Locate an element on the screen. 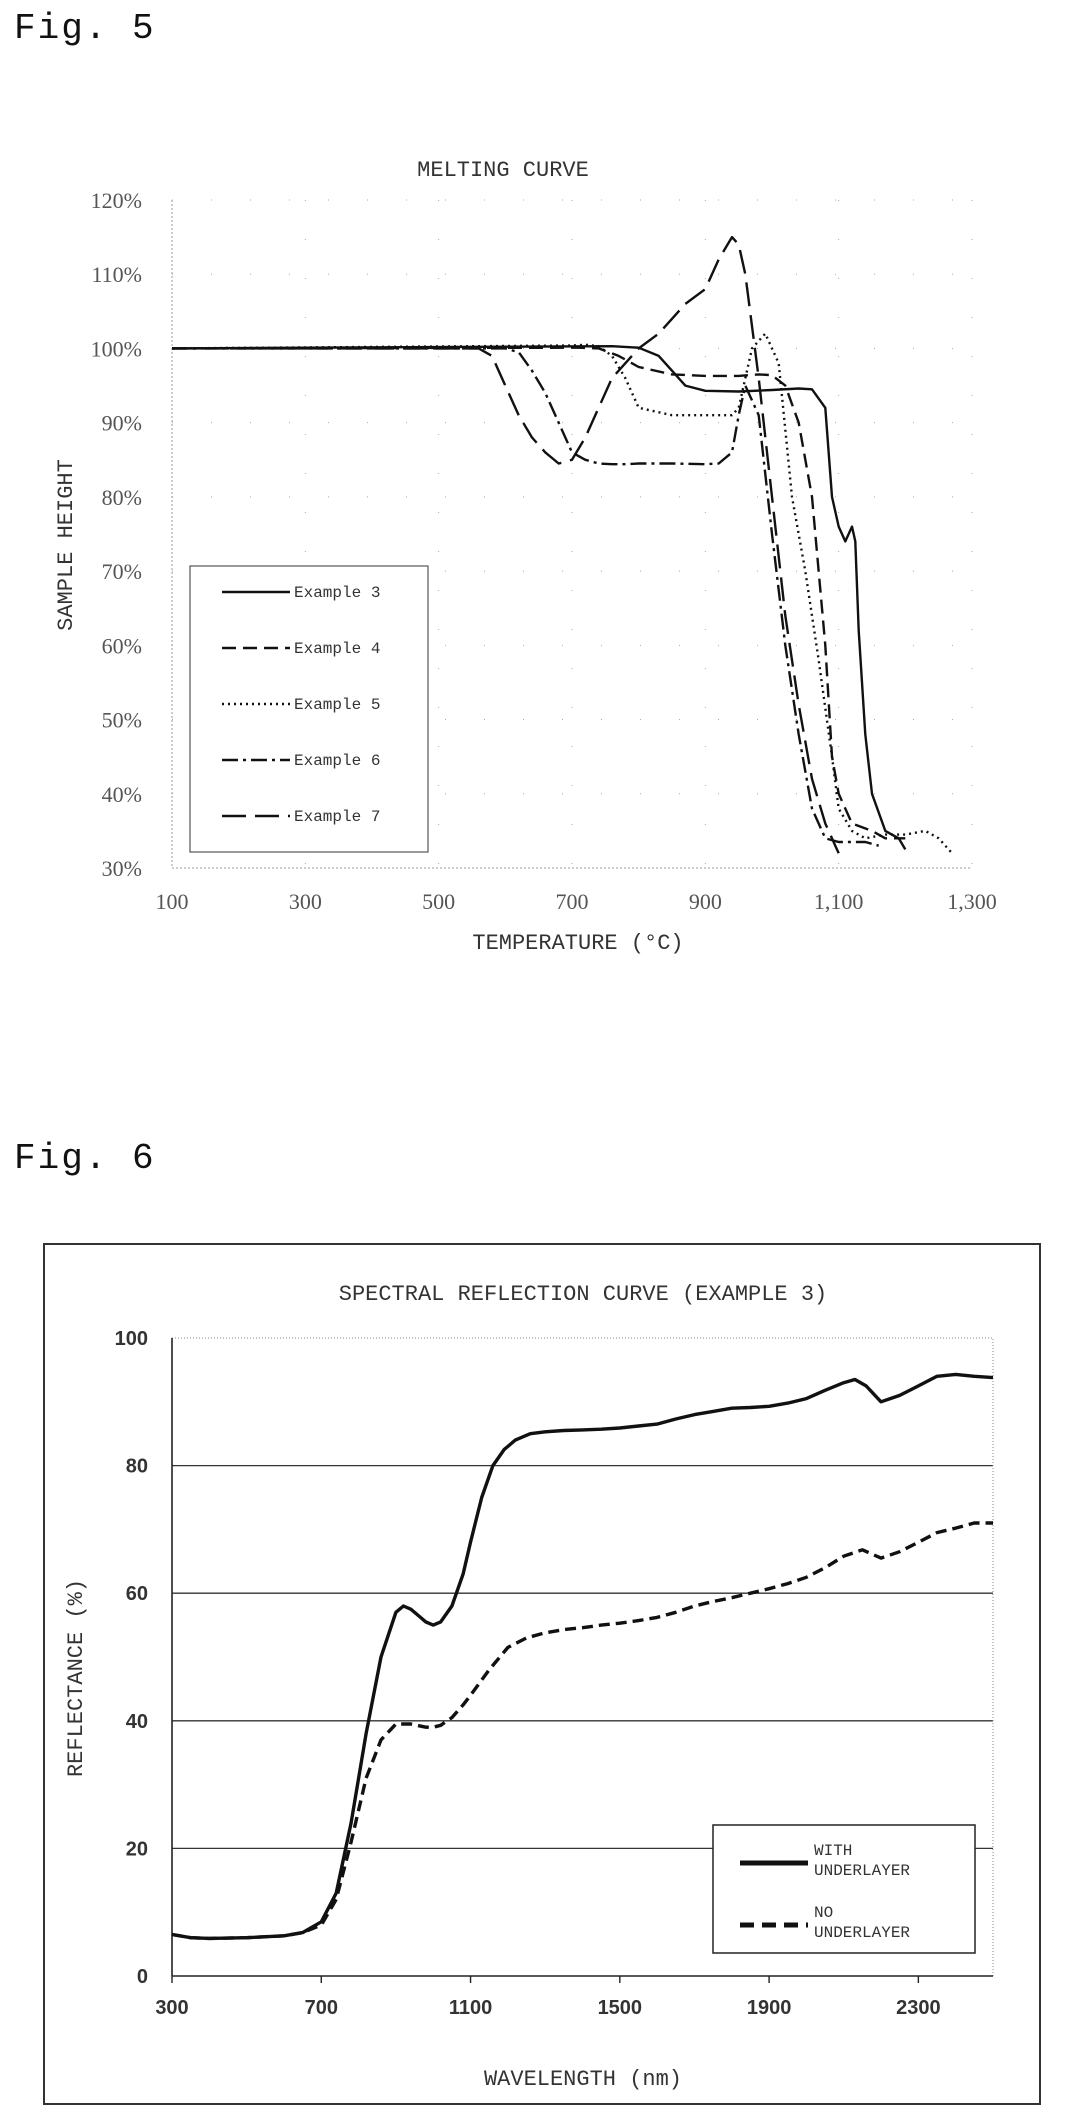 The width and height of the screenshot is (1068, 2115). x-tick-label: 1,300 is located at coordinates (972, 901).